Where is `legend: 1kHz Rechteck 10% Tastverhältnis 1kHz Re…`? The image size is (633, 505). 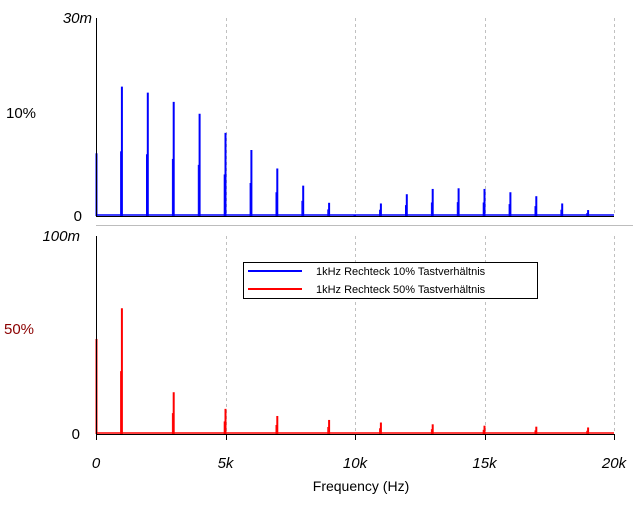 legend: 1kHz Rechteck 10% Tastverhältnis 1kHz Re… is located at coordinates (390, 280).